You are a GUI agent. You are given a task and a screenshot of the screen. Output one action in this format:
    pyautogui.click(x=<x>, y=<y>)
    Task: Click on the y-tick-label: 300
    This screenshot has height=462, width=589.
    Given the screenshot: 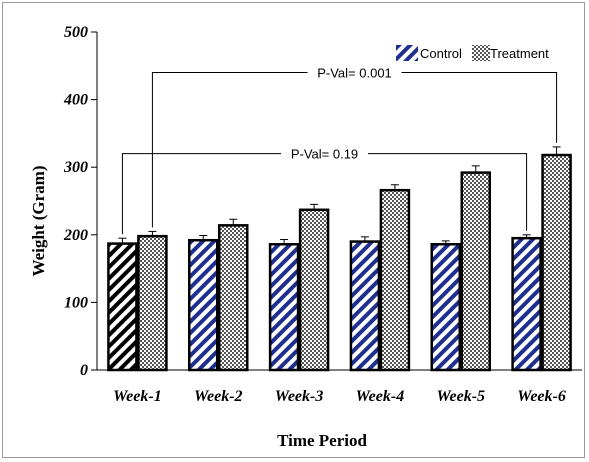 What is the action you would take?
    pyautogui.click(x=75, y=167)
    